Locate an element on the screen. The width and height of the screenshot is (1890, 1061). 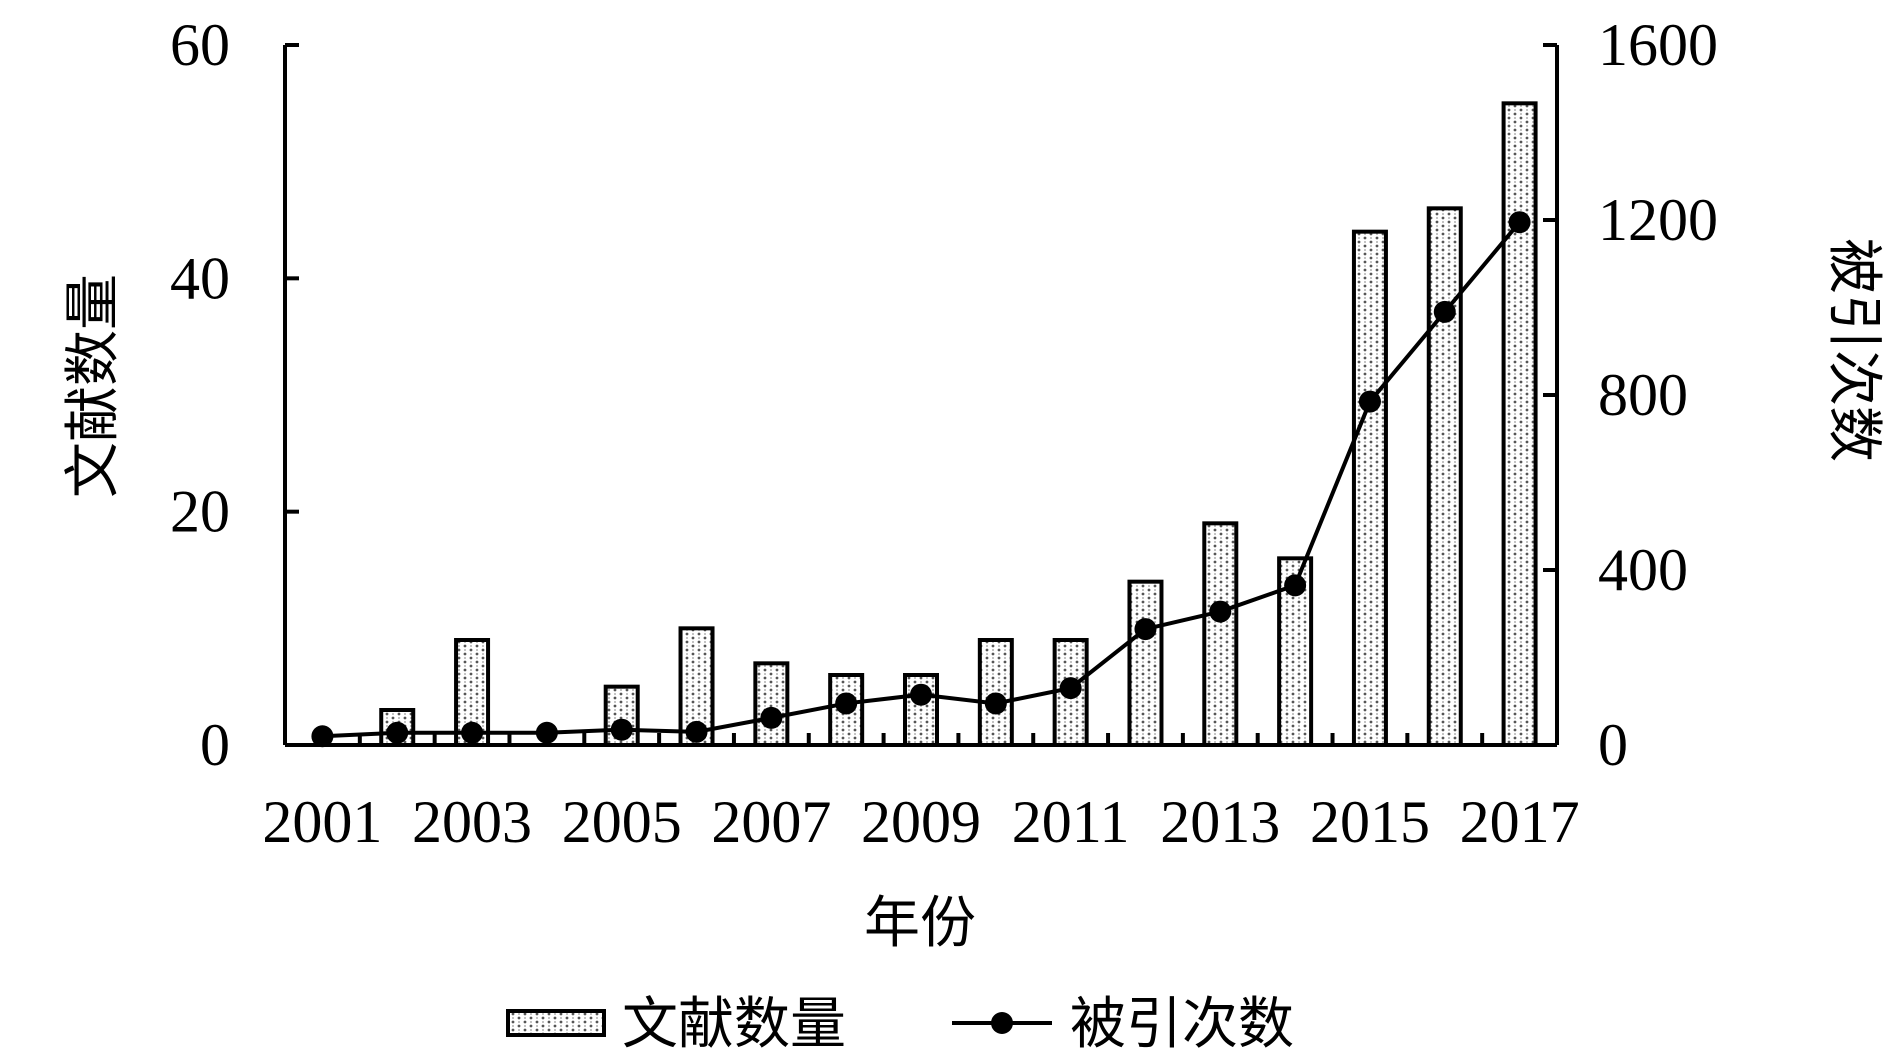
y-right-tick-label: 0 is located at coordinates (1613, 745).